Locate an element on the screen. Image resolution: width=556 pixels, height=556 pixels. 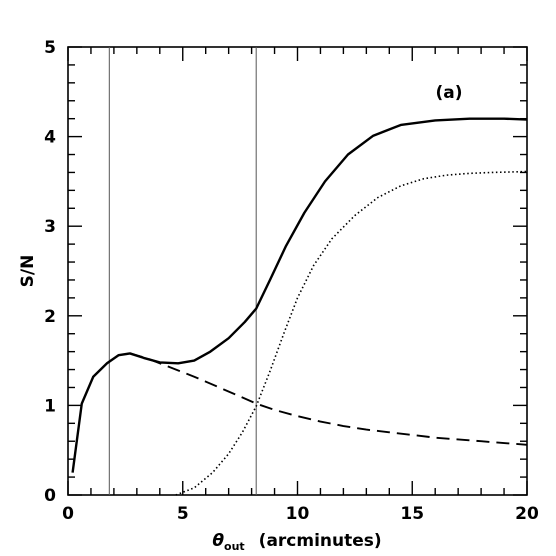
x-axis-units: (arcminutes) is located at coordinates (320, 541).